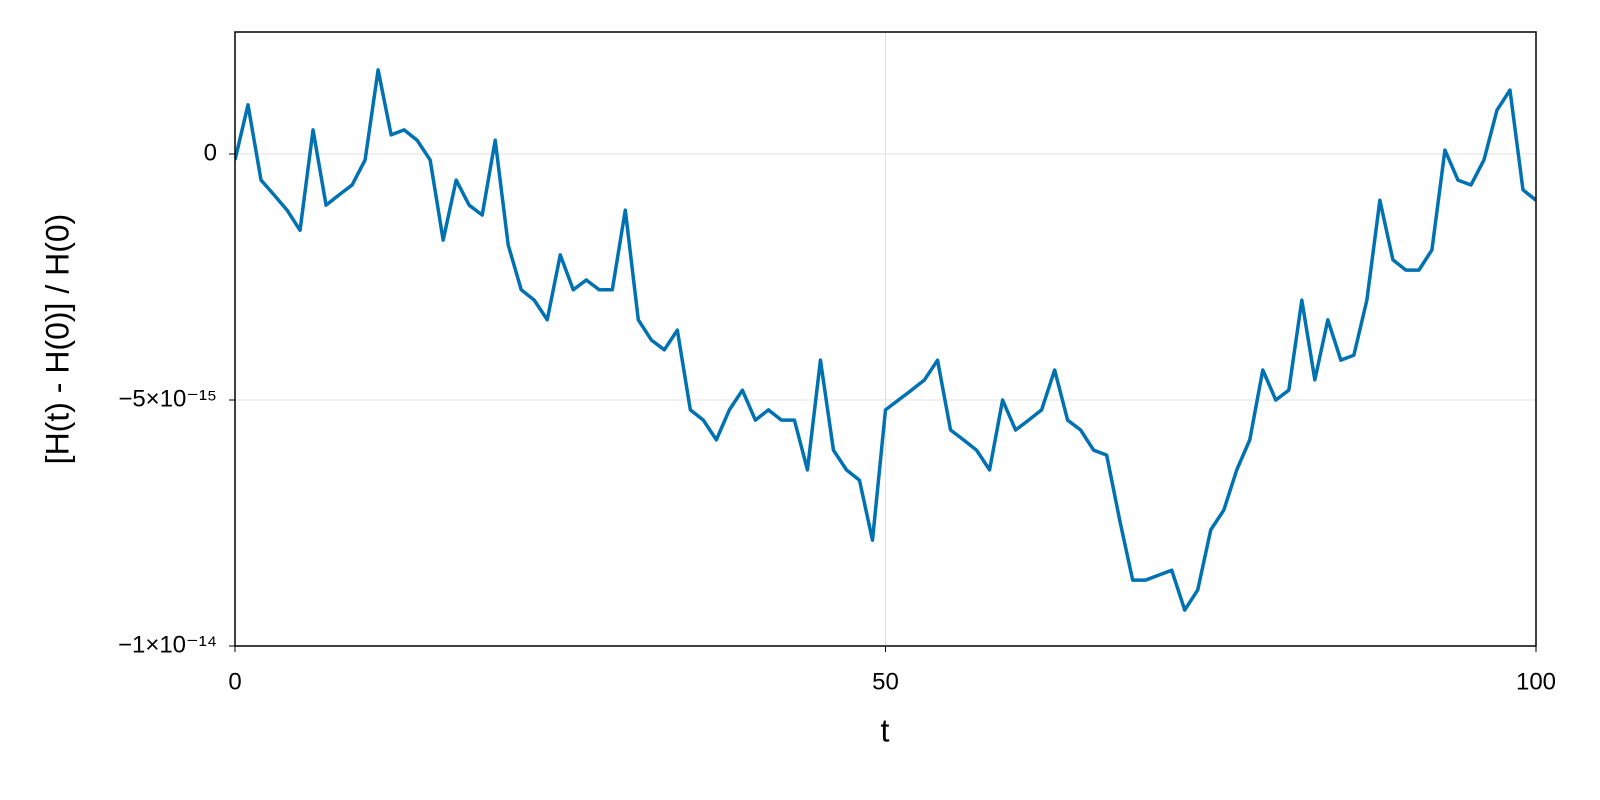  Describe the element at coordinates (57, 339) in the screenshot. I see `y-axis-title: [H(t) - H(0)] / H(0)` at that location.